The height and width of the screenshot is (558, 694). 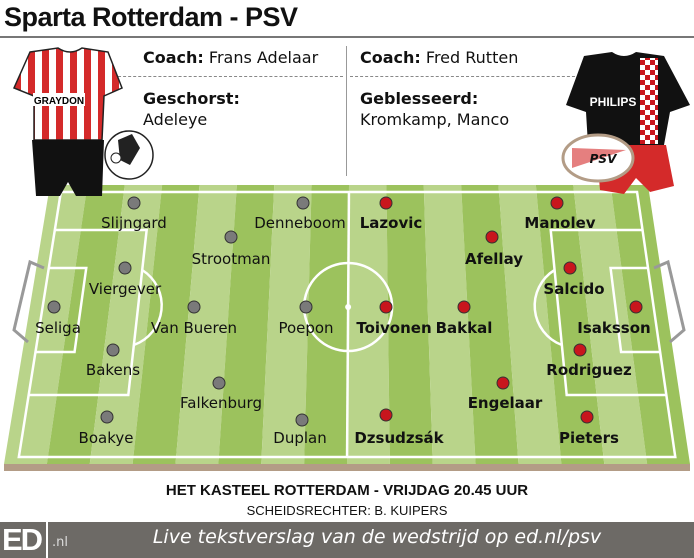 What do you see at coordinates (393, 328) in the screenshot?
I see `away-player-name: Toivonen` at bounding box center [393, 328].